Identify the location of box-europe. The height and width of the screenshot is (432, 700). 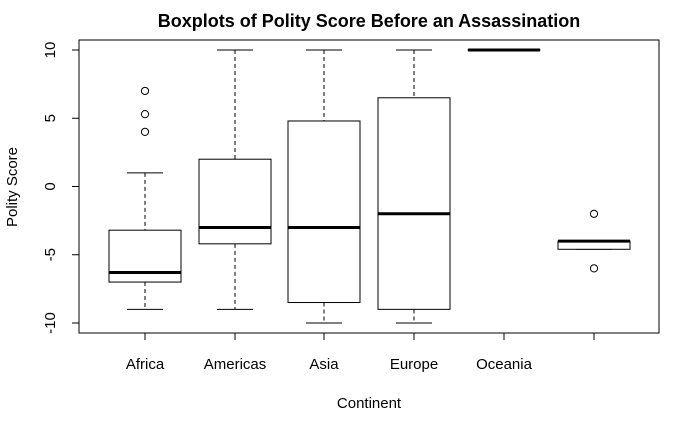
(414, 186).